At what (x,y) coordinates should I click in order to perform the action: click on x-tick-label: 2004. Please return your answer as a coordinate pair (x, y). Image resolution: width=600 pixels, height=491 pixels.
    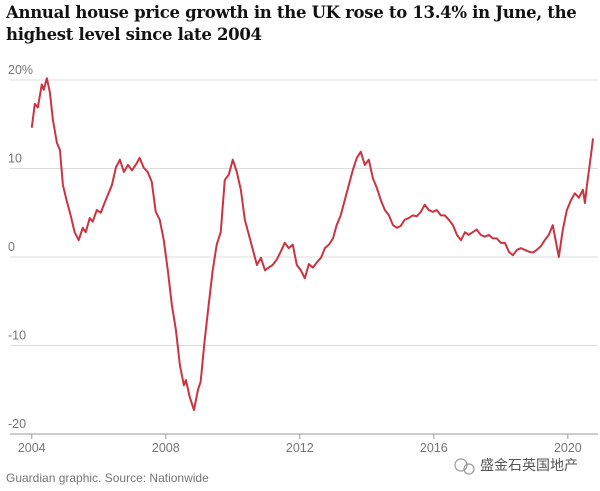
    Looking at the image, I should click on (32, 448).